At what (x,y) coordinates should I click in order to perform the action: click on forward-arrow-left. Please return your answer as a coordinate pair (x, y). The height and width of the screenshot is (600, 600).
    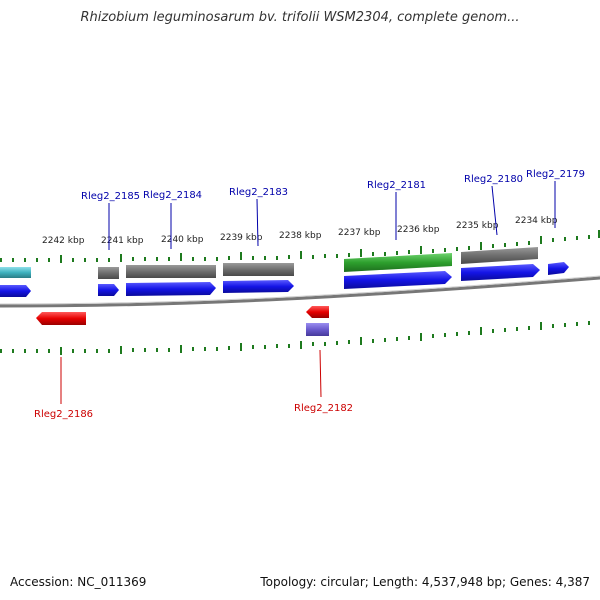
    Looking at the image, I should click on (15, 291).